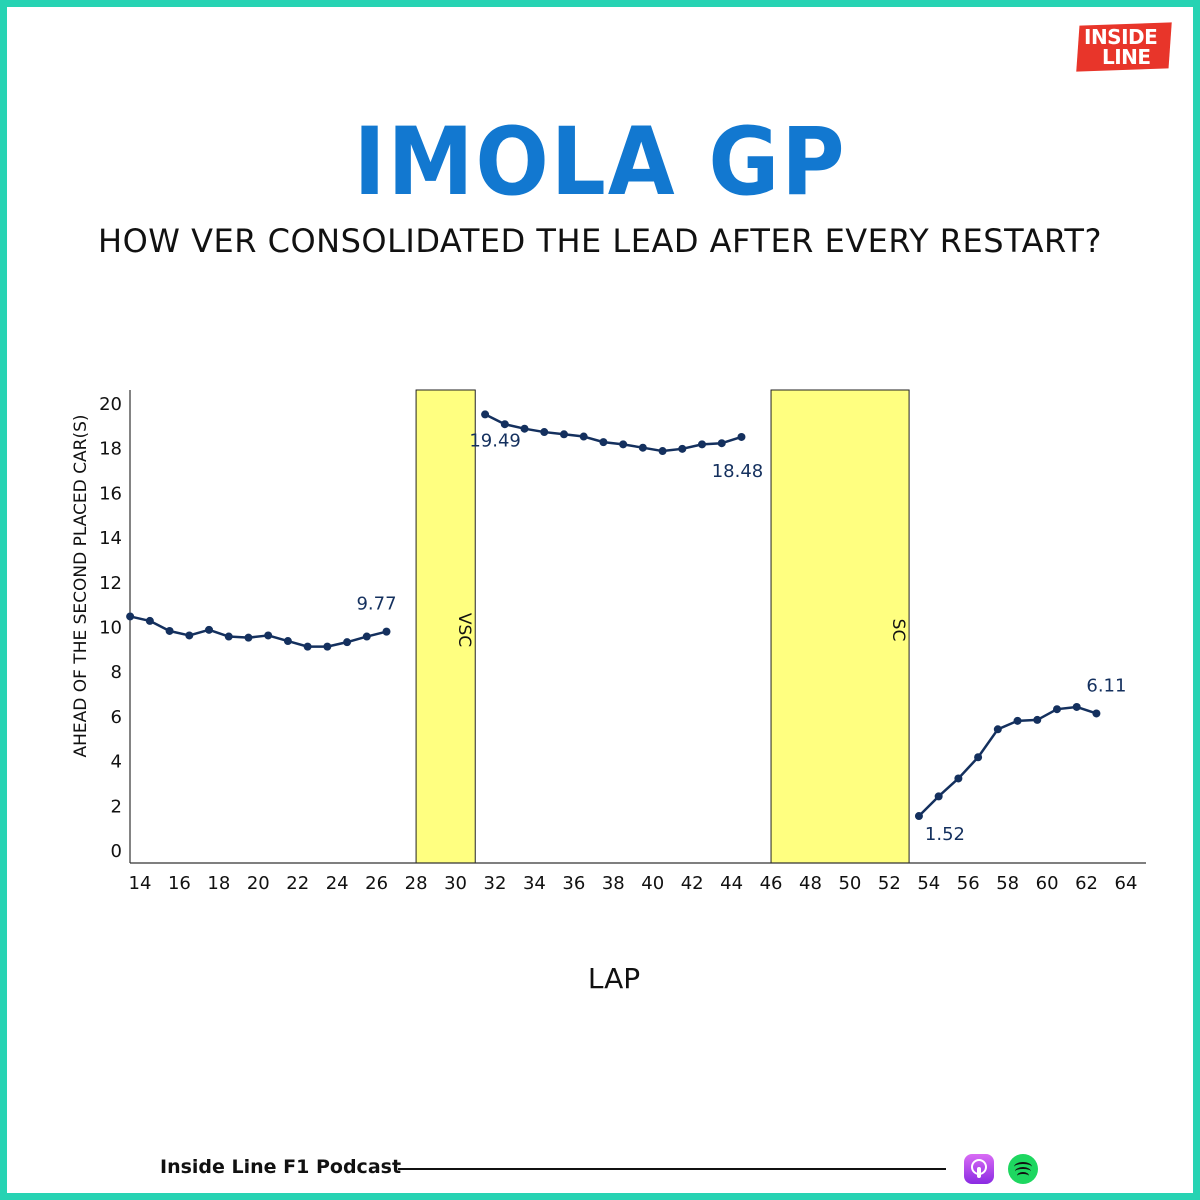  Describe the element at coordinates (810, 883) in the screenshot. I see `x-tick-label: 48` at that location.